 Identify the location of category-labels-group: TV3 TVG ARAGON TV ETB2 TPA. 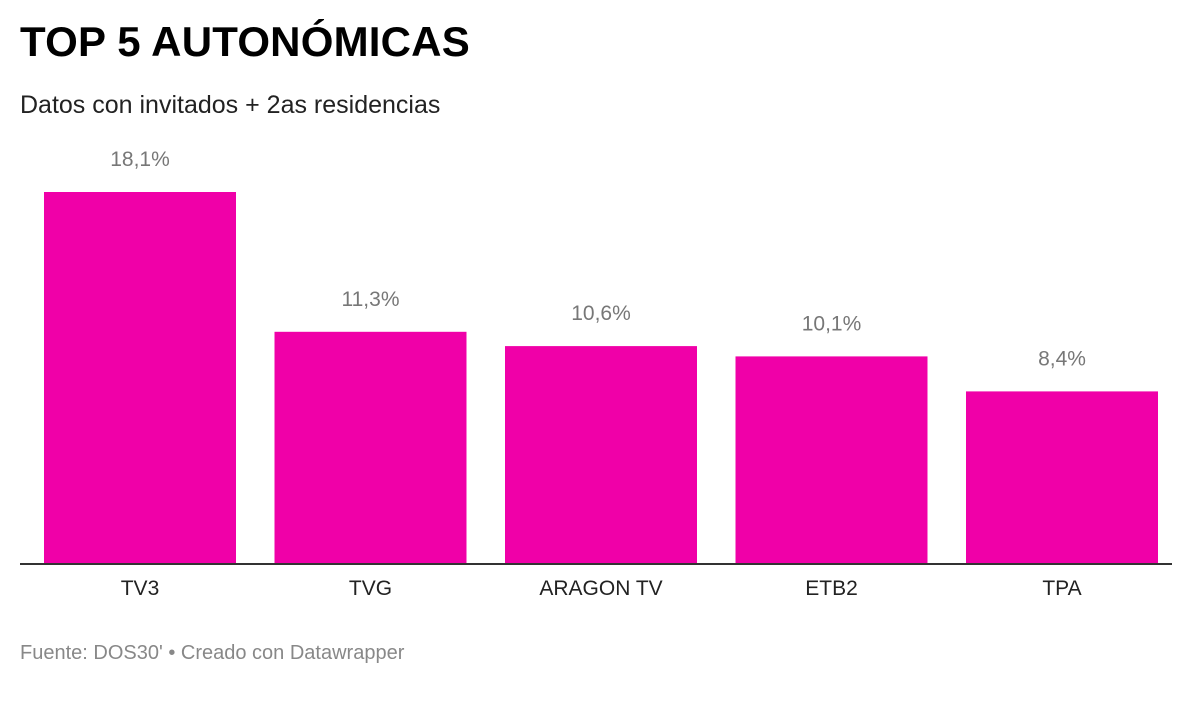
(601, 588).